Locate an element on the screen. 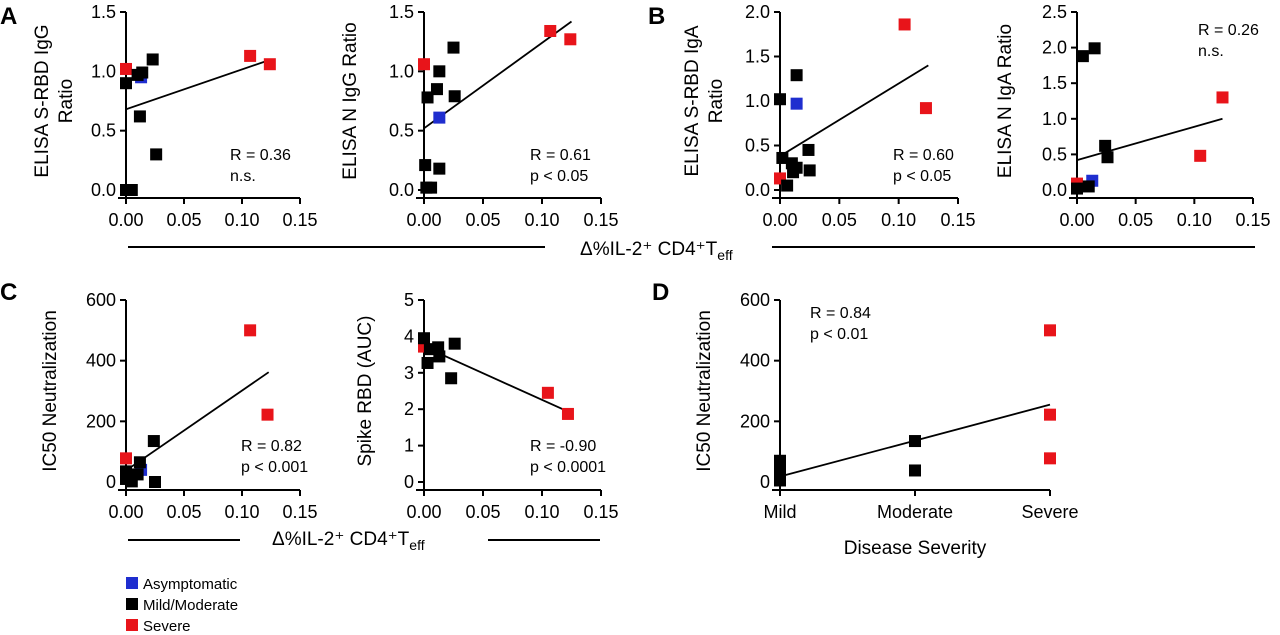  a1-stat: n.s. is located at coordinates (243, 176).